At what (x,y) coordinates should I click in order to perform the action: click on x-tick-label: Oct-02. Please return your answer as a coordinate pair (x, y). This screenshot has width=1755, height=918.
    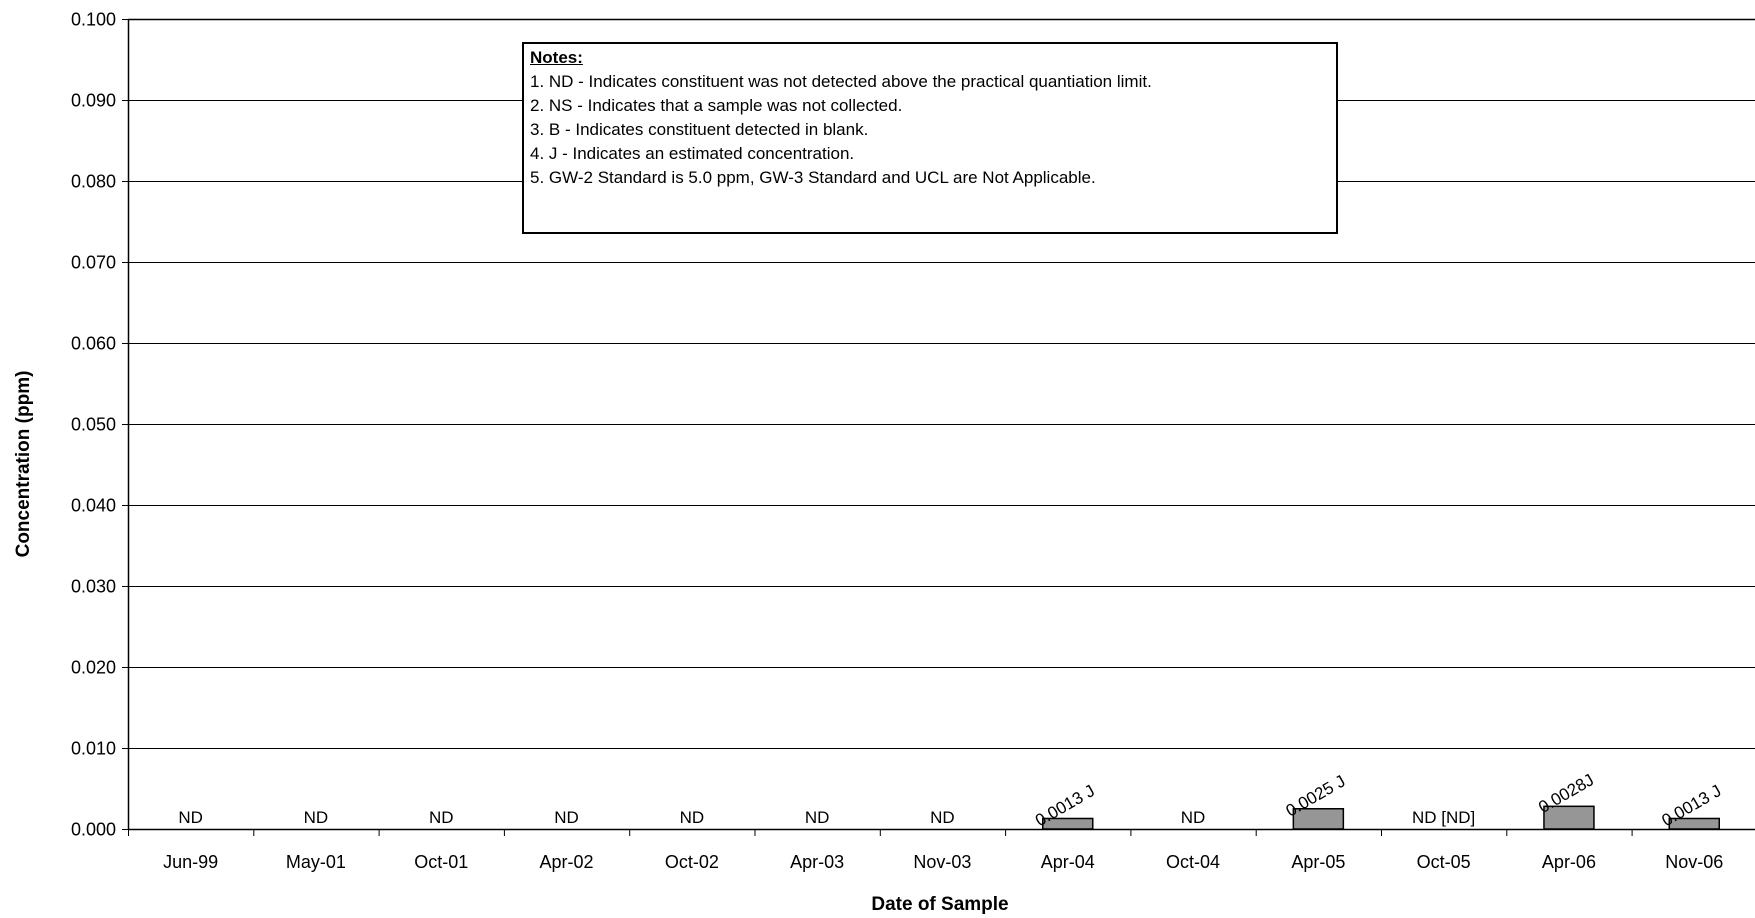
    Looking at the image, I should click on (692, 862).